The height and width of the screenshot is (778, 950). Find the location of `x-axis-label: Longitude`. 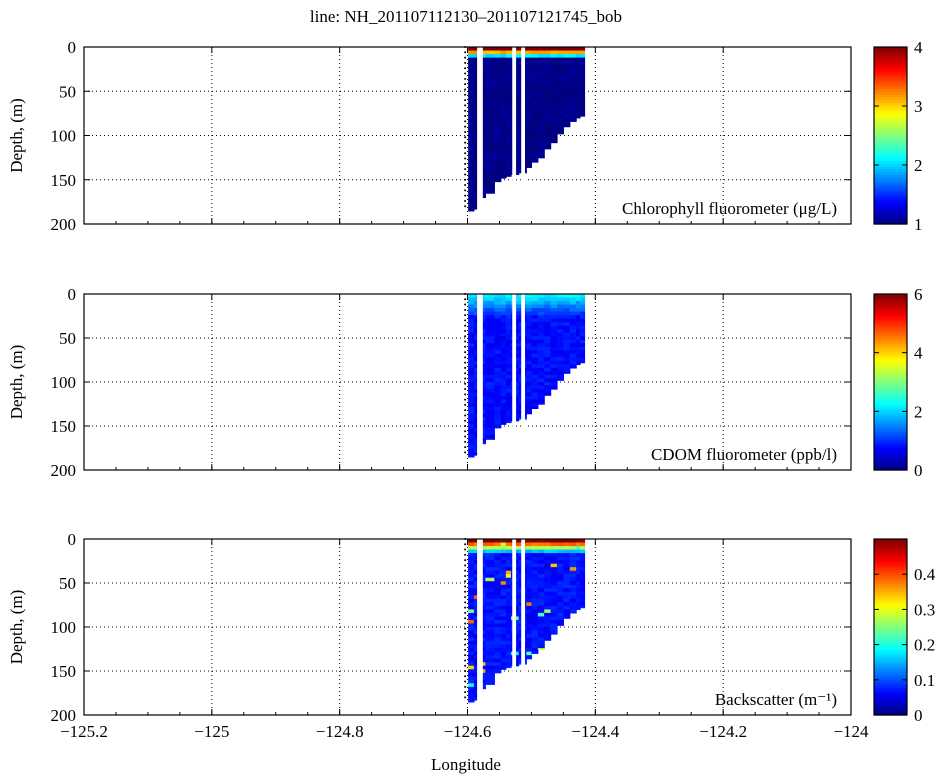

x-axis-label: Longitude is located at coordinates (466, 764).